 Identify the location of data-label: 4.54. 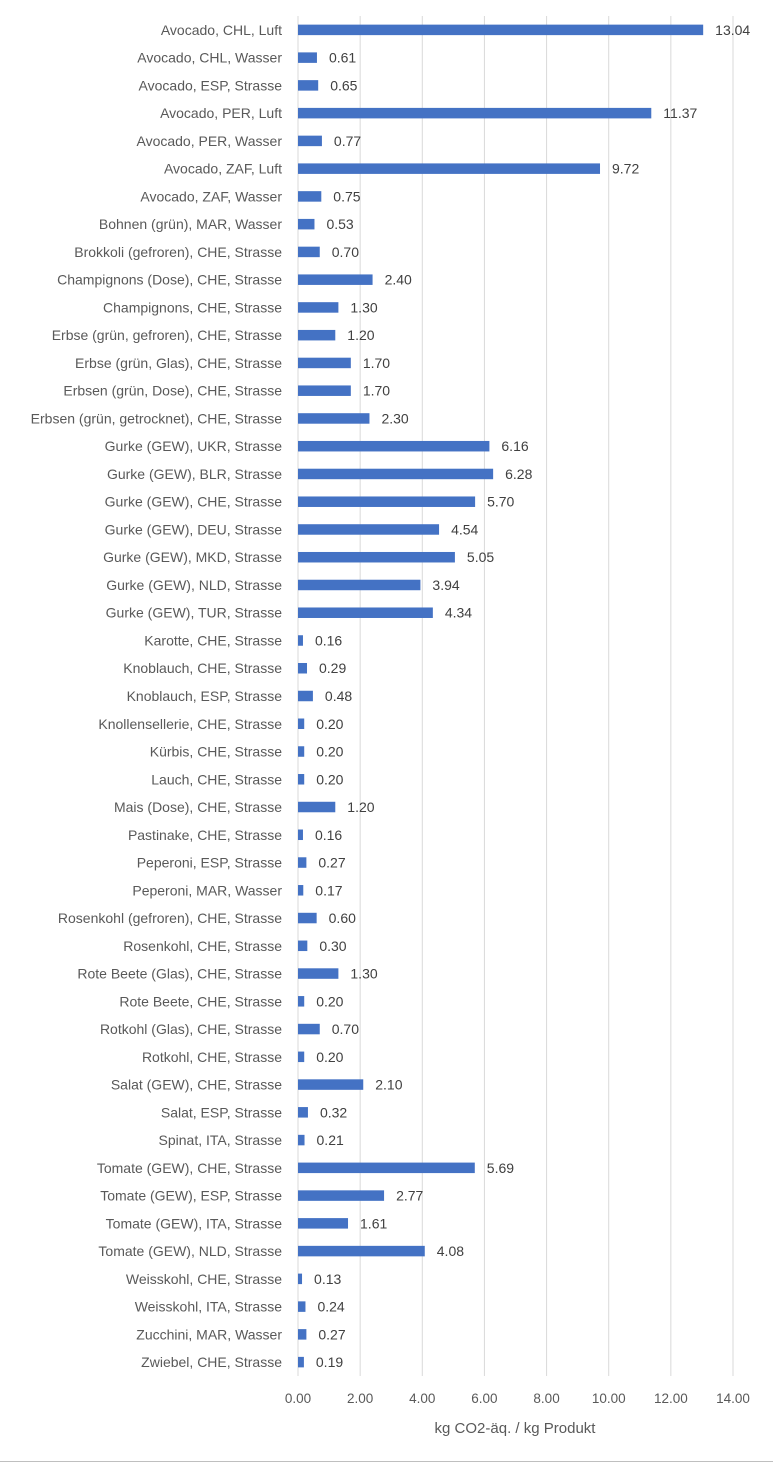
(464, 529).